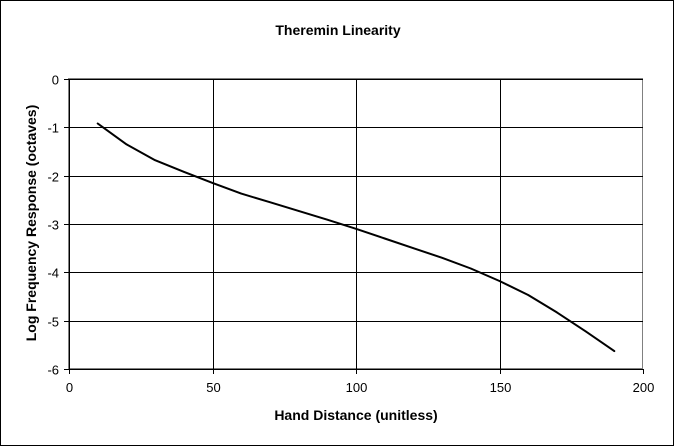 The width and height of the screenshot is (674, 446). Describe the element at coordinates (53, 225) in the screenshot. I see `y-tick-label: -3` at that location.